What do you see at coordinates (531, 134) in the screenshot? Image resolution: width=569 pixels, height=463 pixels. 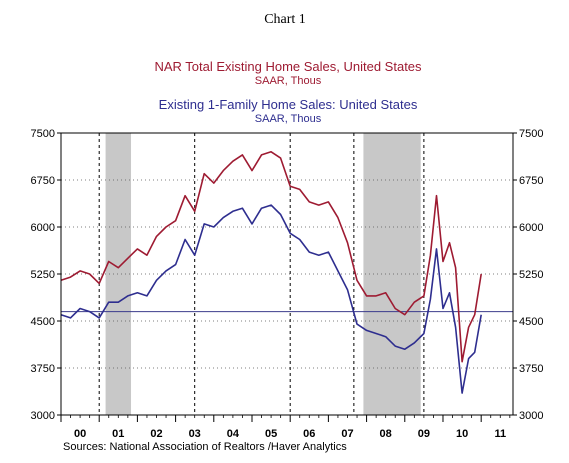 I see `y-tick-label-right-7500: 7500` at bounding box center [531, 134].